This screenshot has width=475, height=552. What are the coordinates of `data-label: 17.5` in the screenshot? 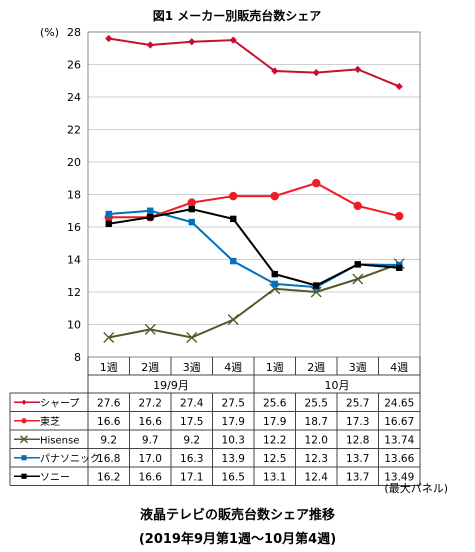 It's located at (191, 422).